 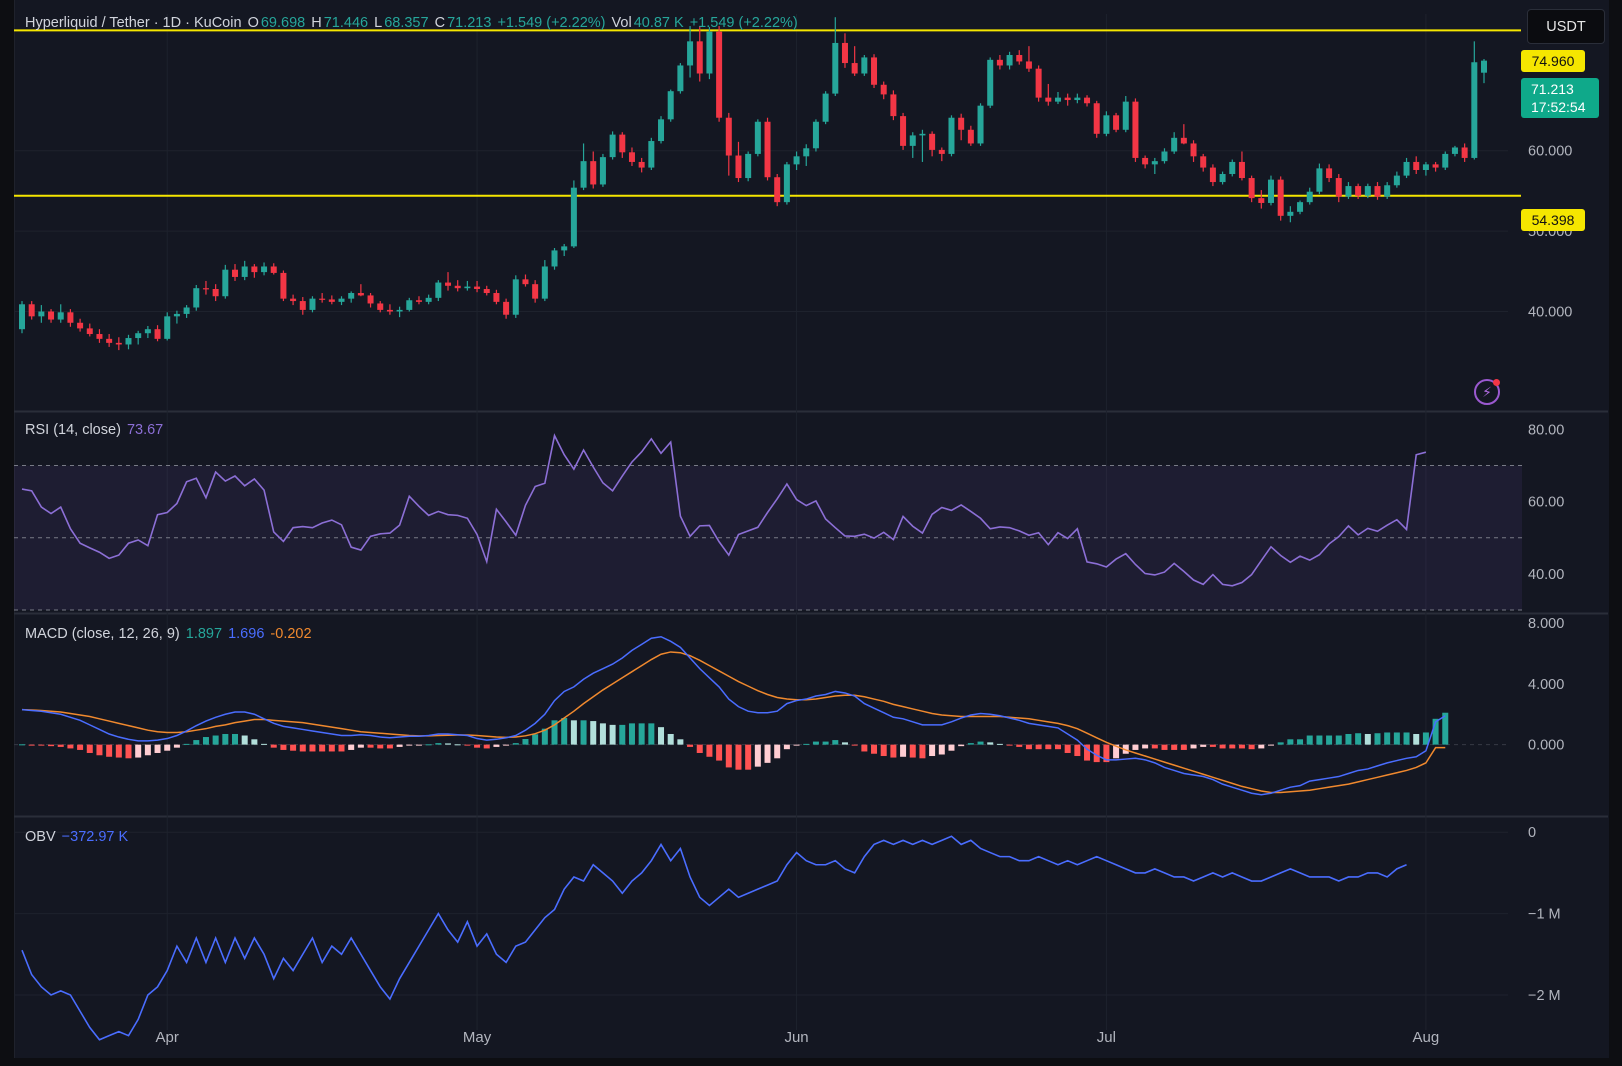 I want to click on open-label: O, so click(x=253, y=23).